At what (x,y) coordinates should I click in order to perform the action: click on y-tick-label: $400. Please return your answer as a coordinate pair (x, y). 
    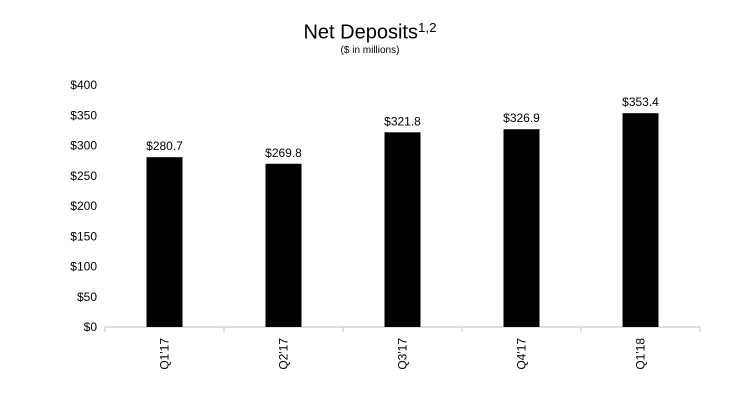
    Looking at the image, I should click on (83, 85).